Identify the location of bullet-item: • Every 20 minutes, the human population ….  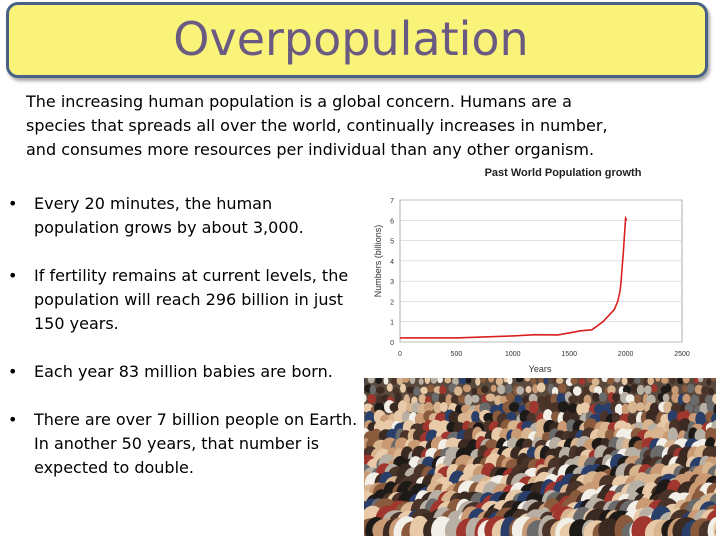
(184, 216).